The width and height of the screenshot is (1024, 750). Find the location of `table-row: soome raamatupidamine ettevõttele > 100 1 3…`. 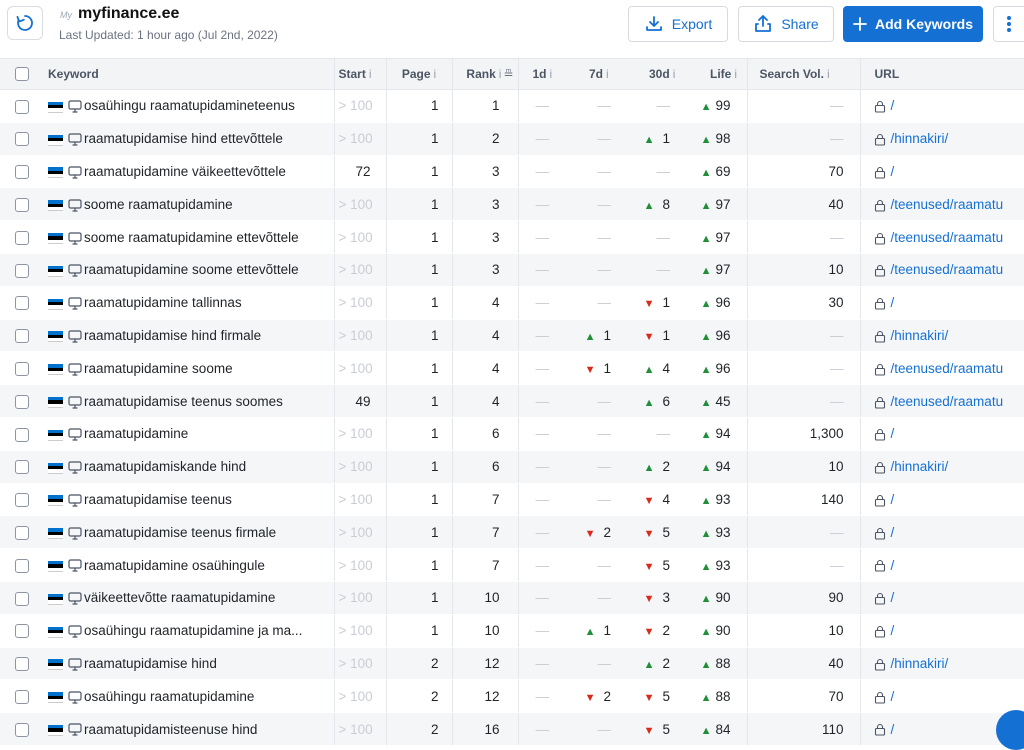

table-row: soome raamatupidamine ettevõttele > 100 1 3… is located at coordinates (512, 237).